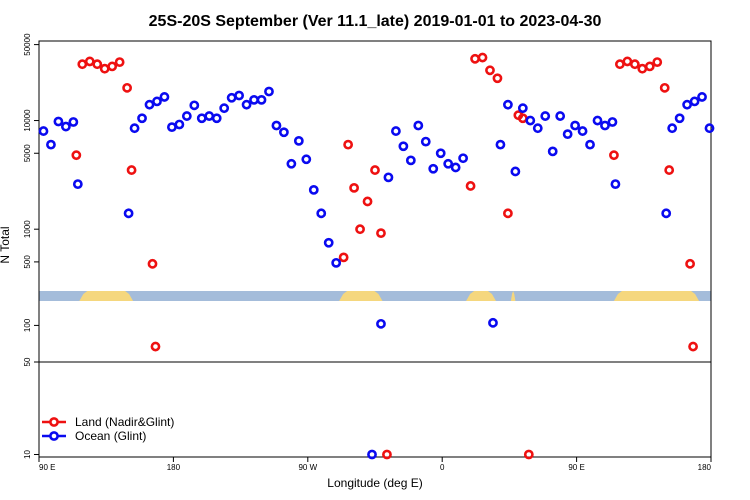  I want to click on y-tick-label: 100, so click(27, 325).